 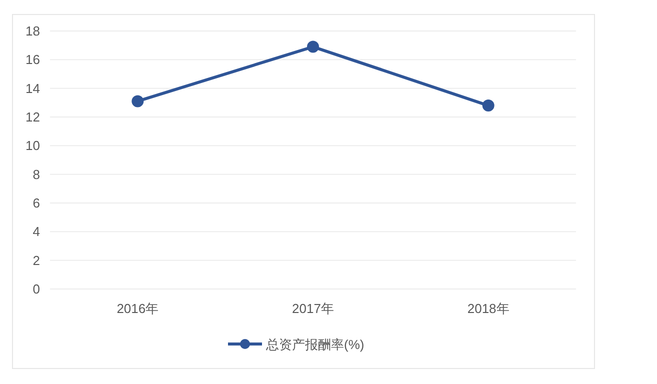 What do you see at coordinates (36, 260) in the screenshot?
I see `y-tick-label: 2` at bounding box center [36, 260].